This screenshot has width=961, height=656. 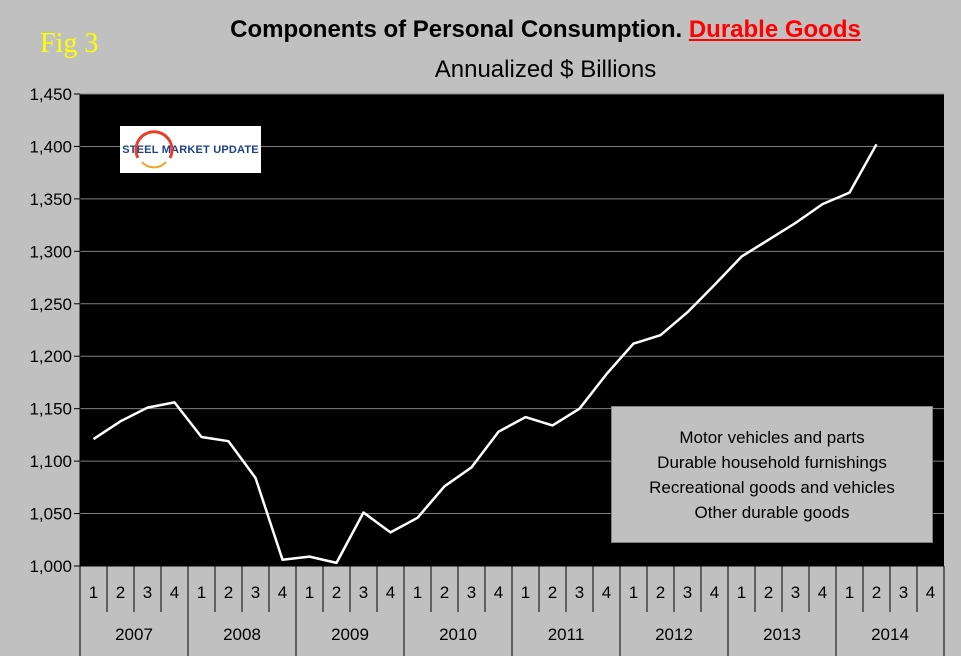 I want to click on x-year-label: 2008, so click(x=242, y=634).